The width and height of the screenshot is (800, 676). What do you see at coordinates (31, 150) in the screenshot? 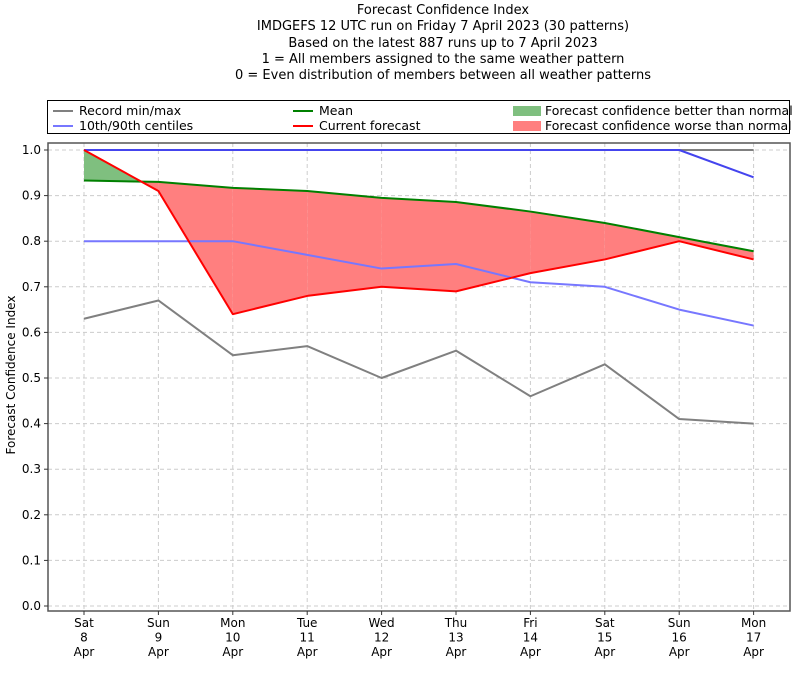
I see `y-tick-label: 1.0` at bounding box center [31, 150].